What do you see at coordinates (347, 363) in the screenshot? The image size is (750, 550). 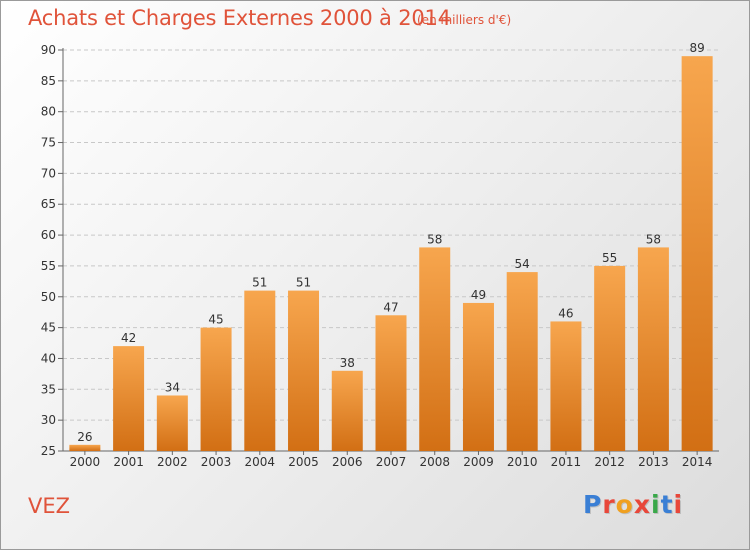 I see `data-label: 38` at bounding box center [347, 363].